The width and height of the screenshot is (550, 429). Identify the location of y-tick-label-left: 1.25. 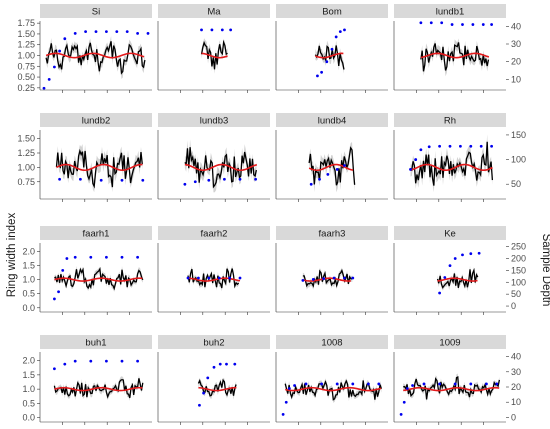
(26, 45).